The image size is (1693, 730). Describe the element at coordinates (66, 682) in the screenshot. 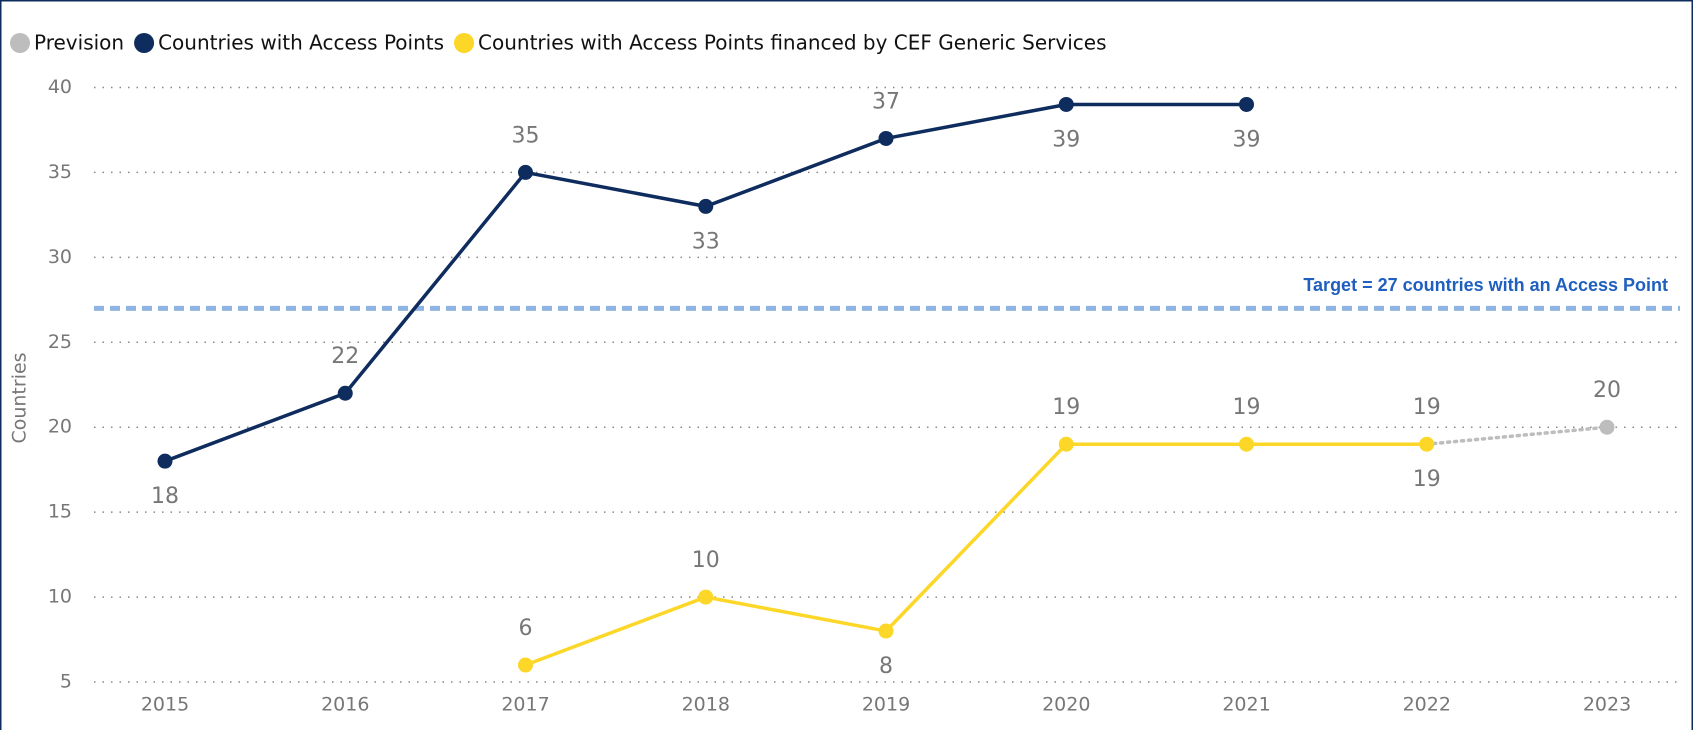

I see `y-tick-label: 5` at that location.